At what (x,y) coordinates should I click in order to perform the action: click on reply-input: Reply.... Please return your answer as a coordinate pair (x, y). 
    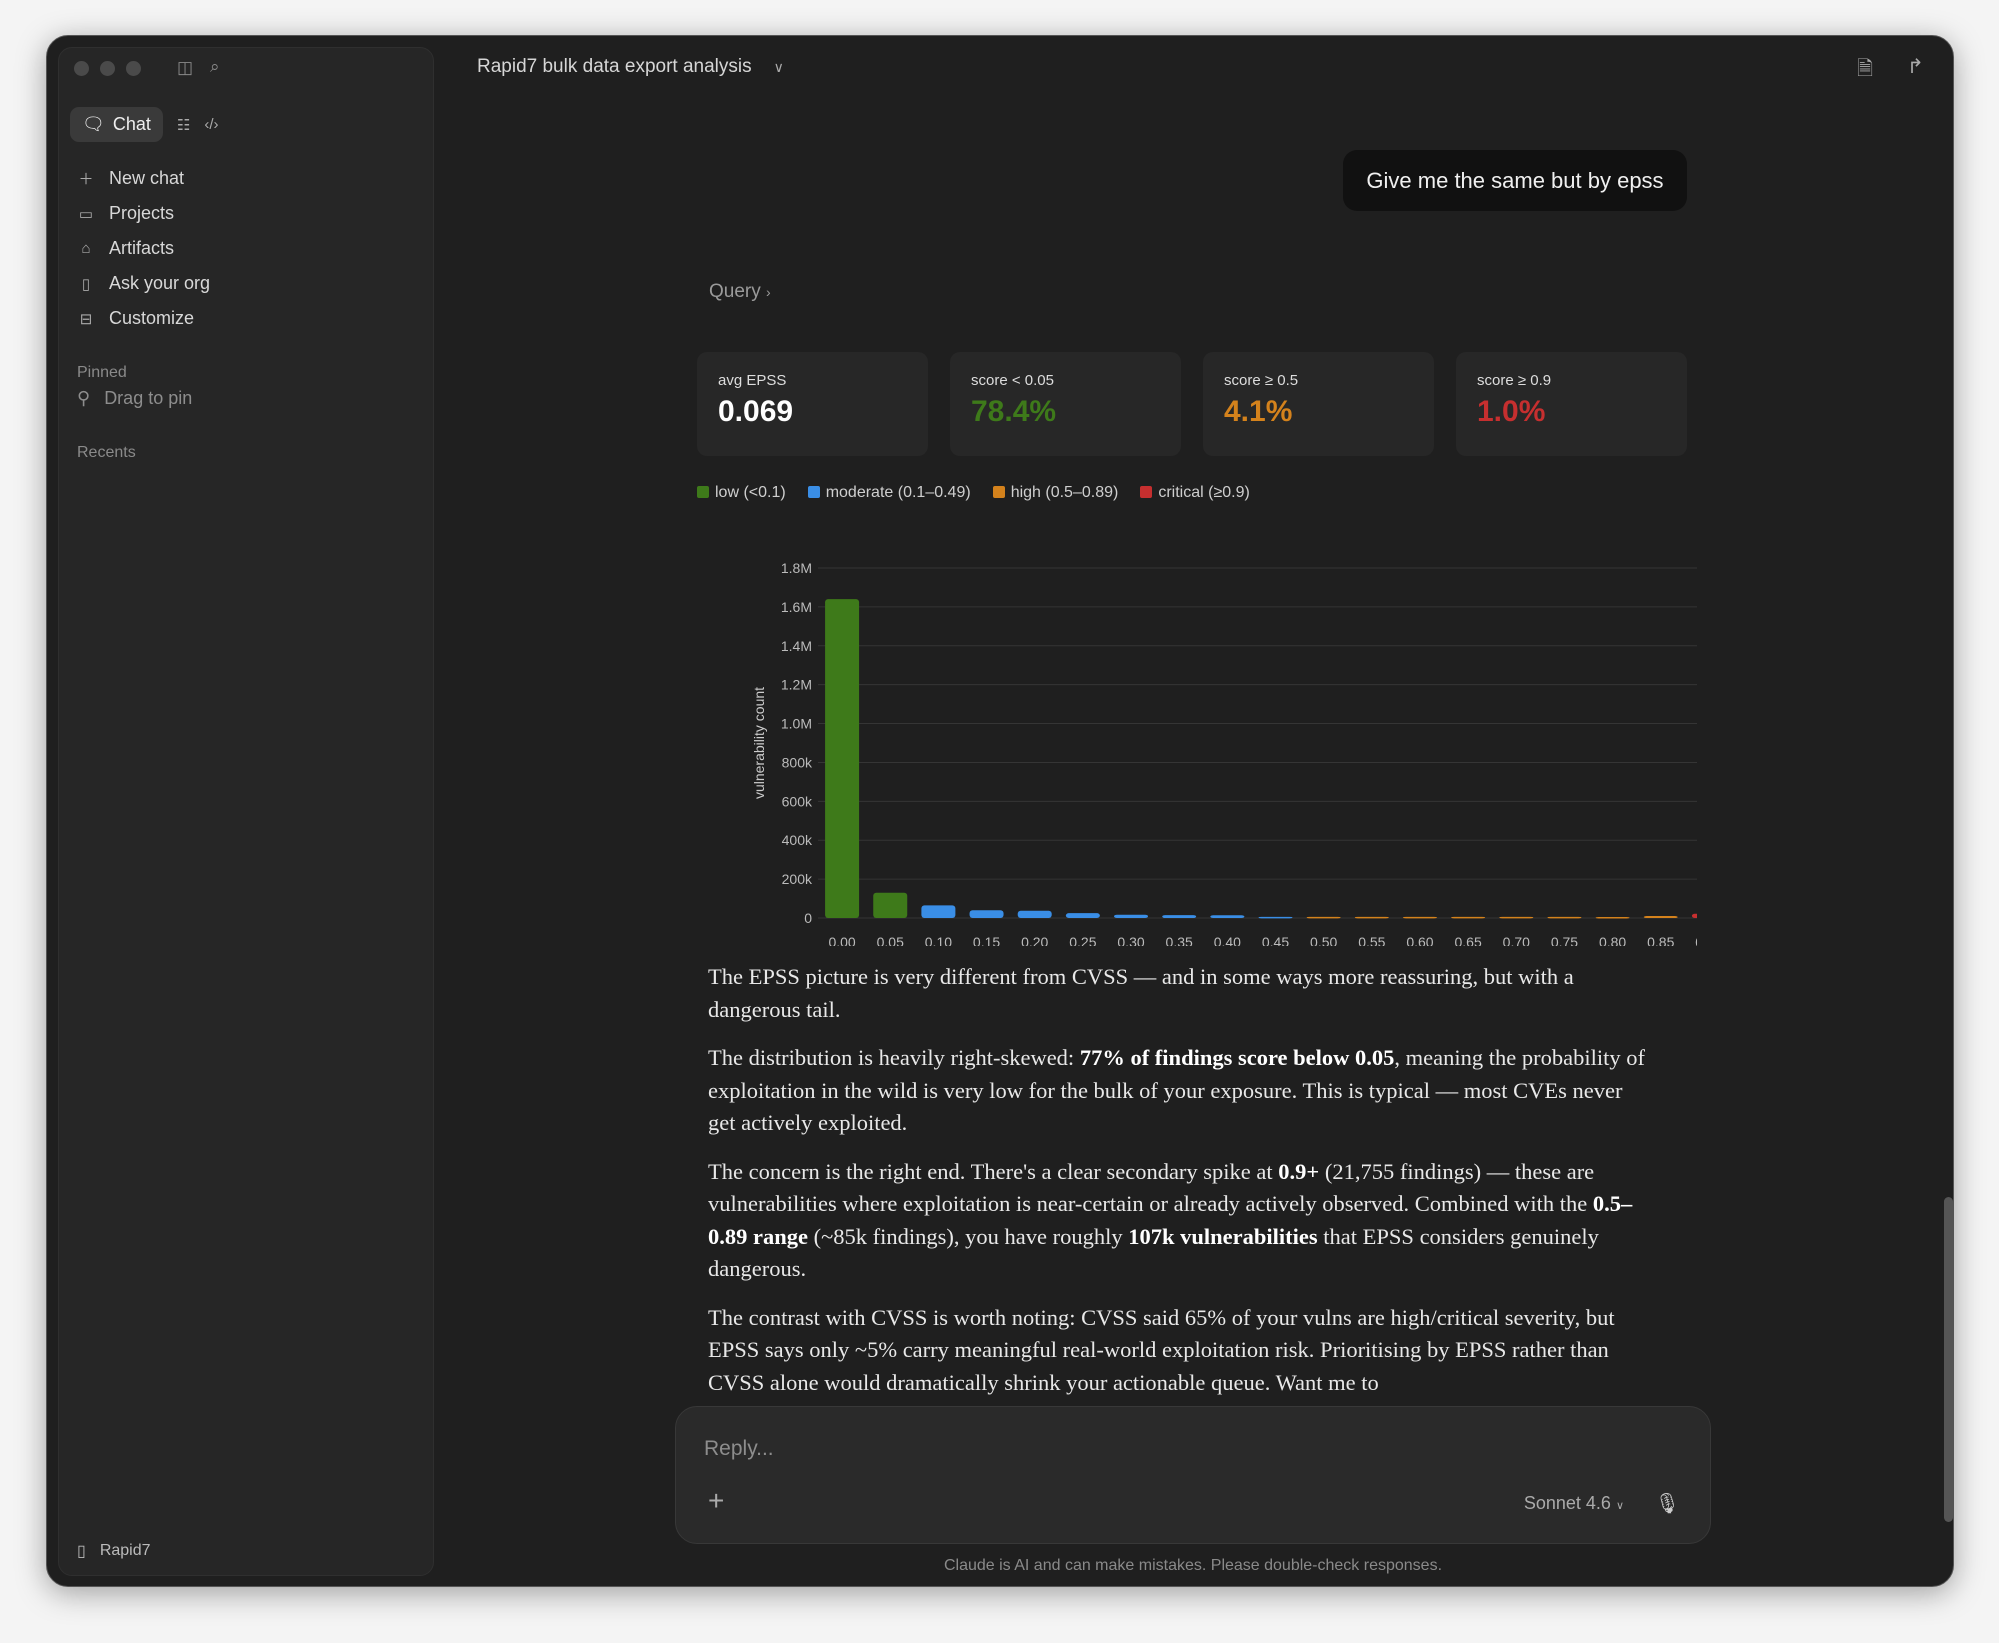
    Looking at the image, I should click on (739, 1448).